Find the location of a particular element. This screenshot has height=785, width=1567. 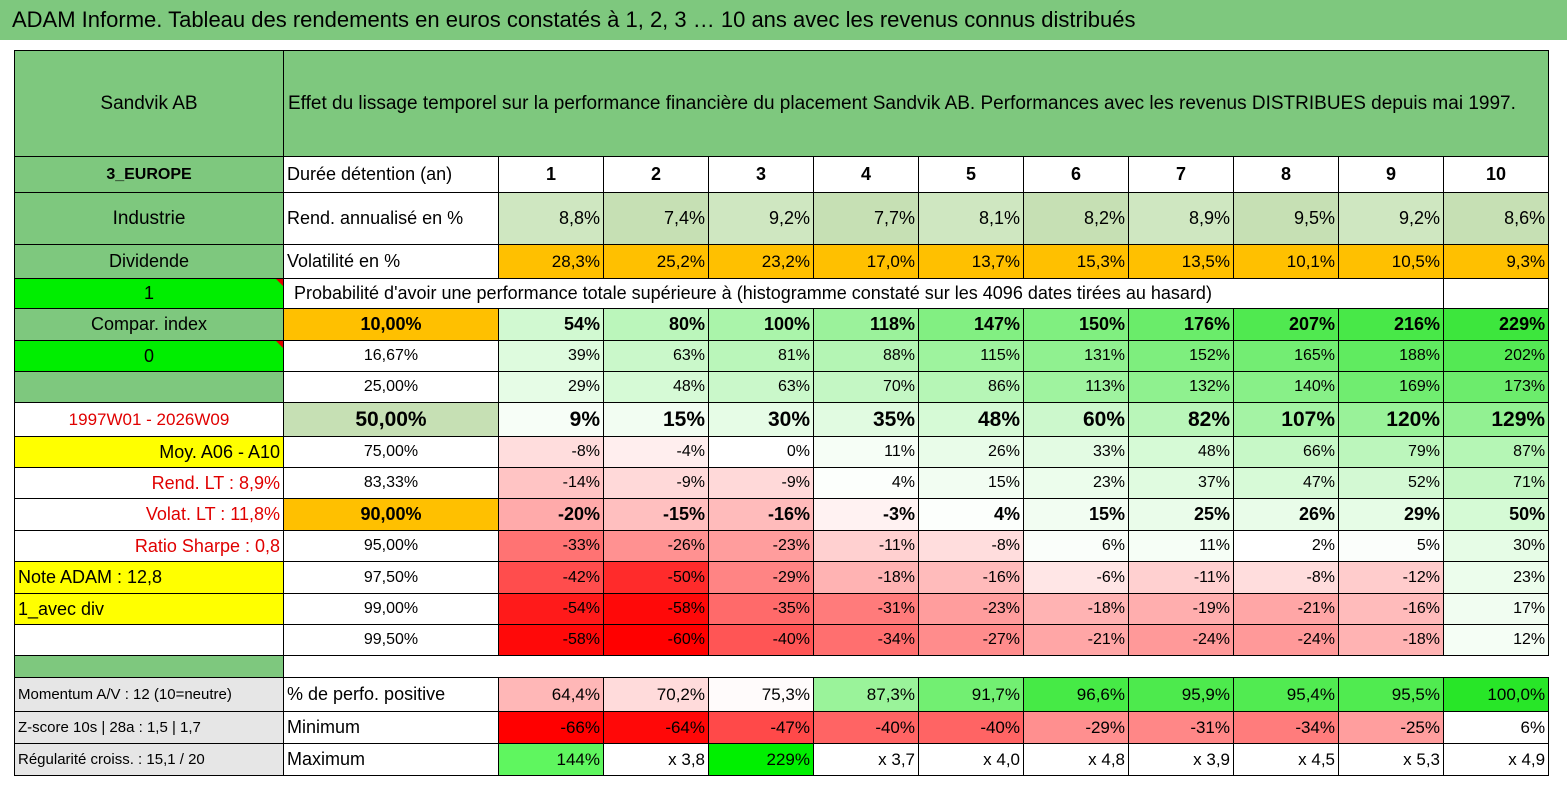

percentile-label: 25,00% is located at coordinates (391, 387).